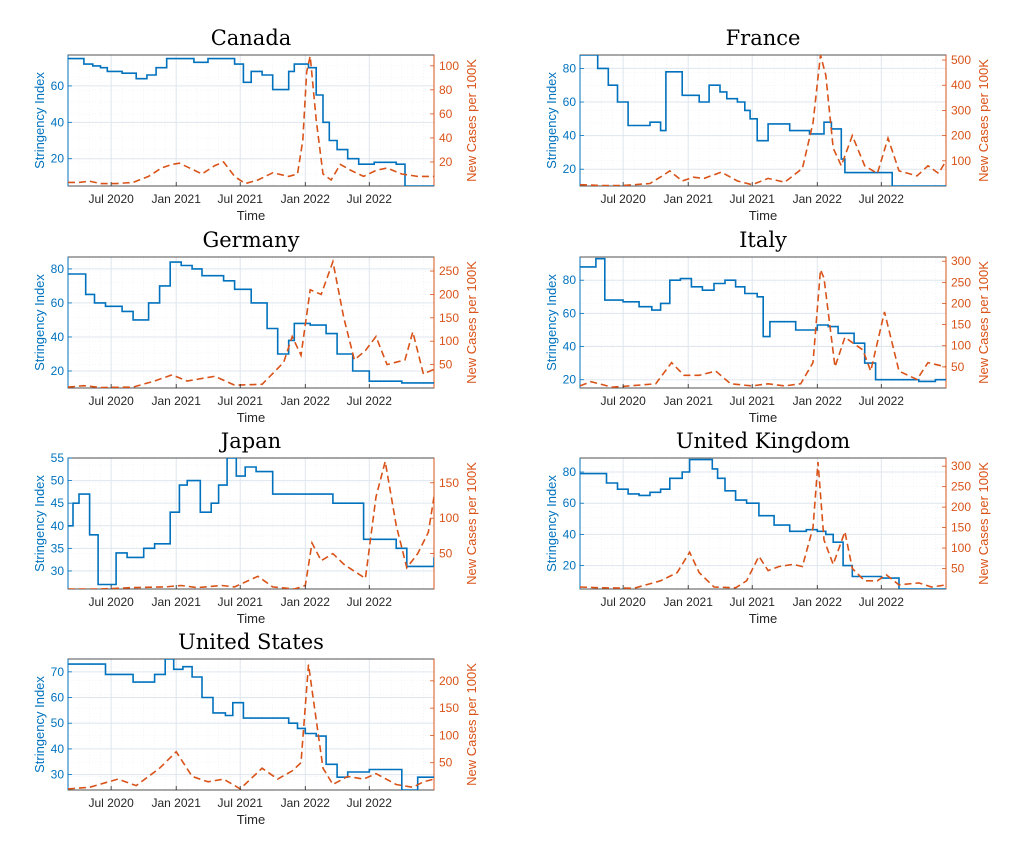 This screenshot has height=853, width=1024. I want to click on right-tick-label: 40, so click(446, 138).